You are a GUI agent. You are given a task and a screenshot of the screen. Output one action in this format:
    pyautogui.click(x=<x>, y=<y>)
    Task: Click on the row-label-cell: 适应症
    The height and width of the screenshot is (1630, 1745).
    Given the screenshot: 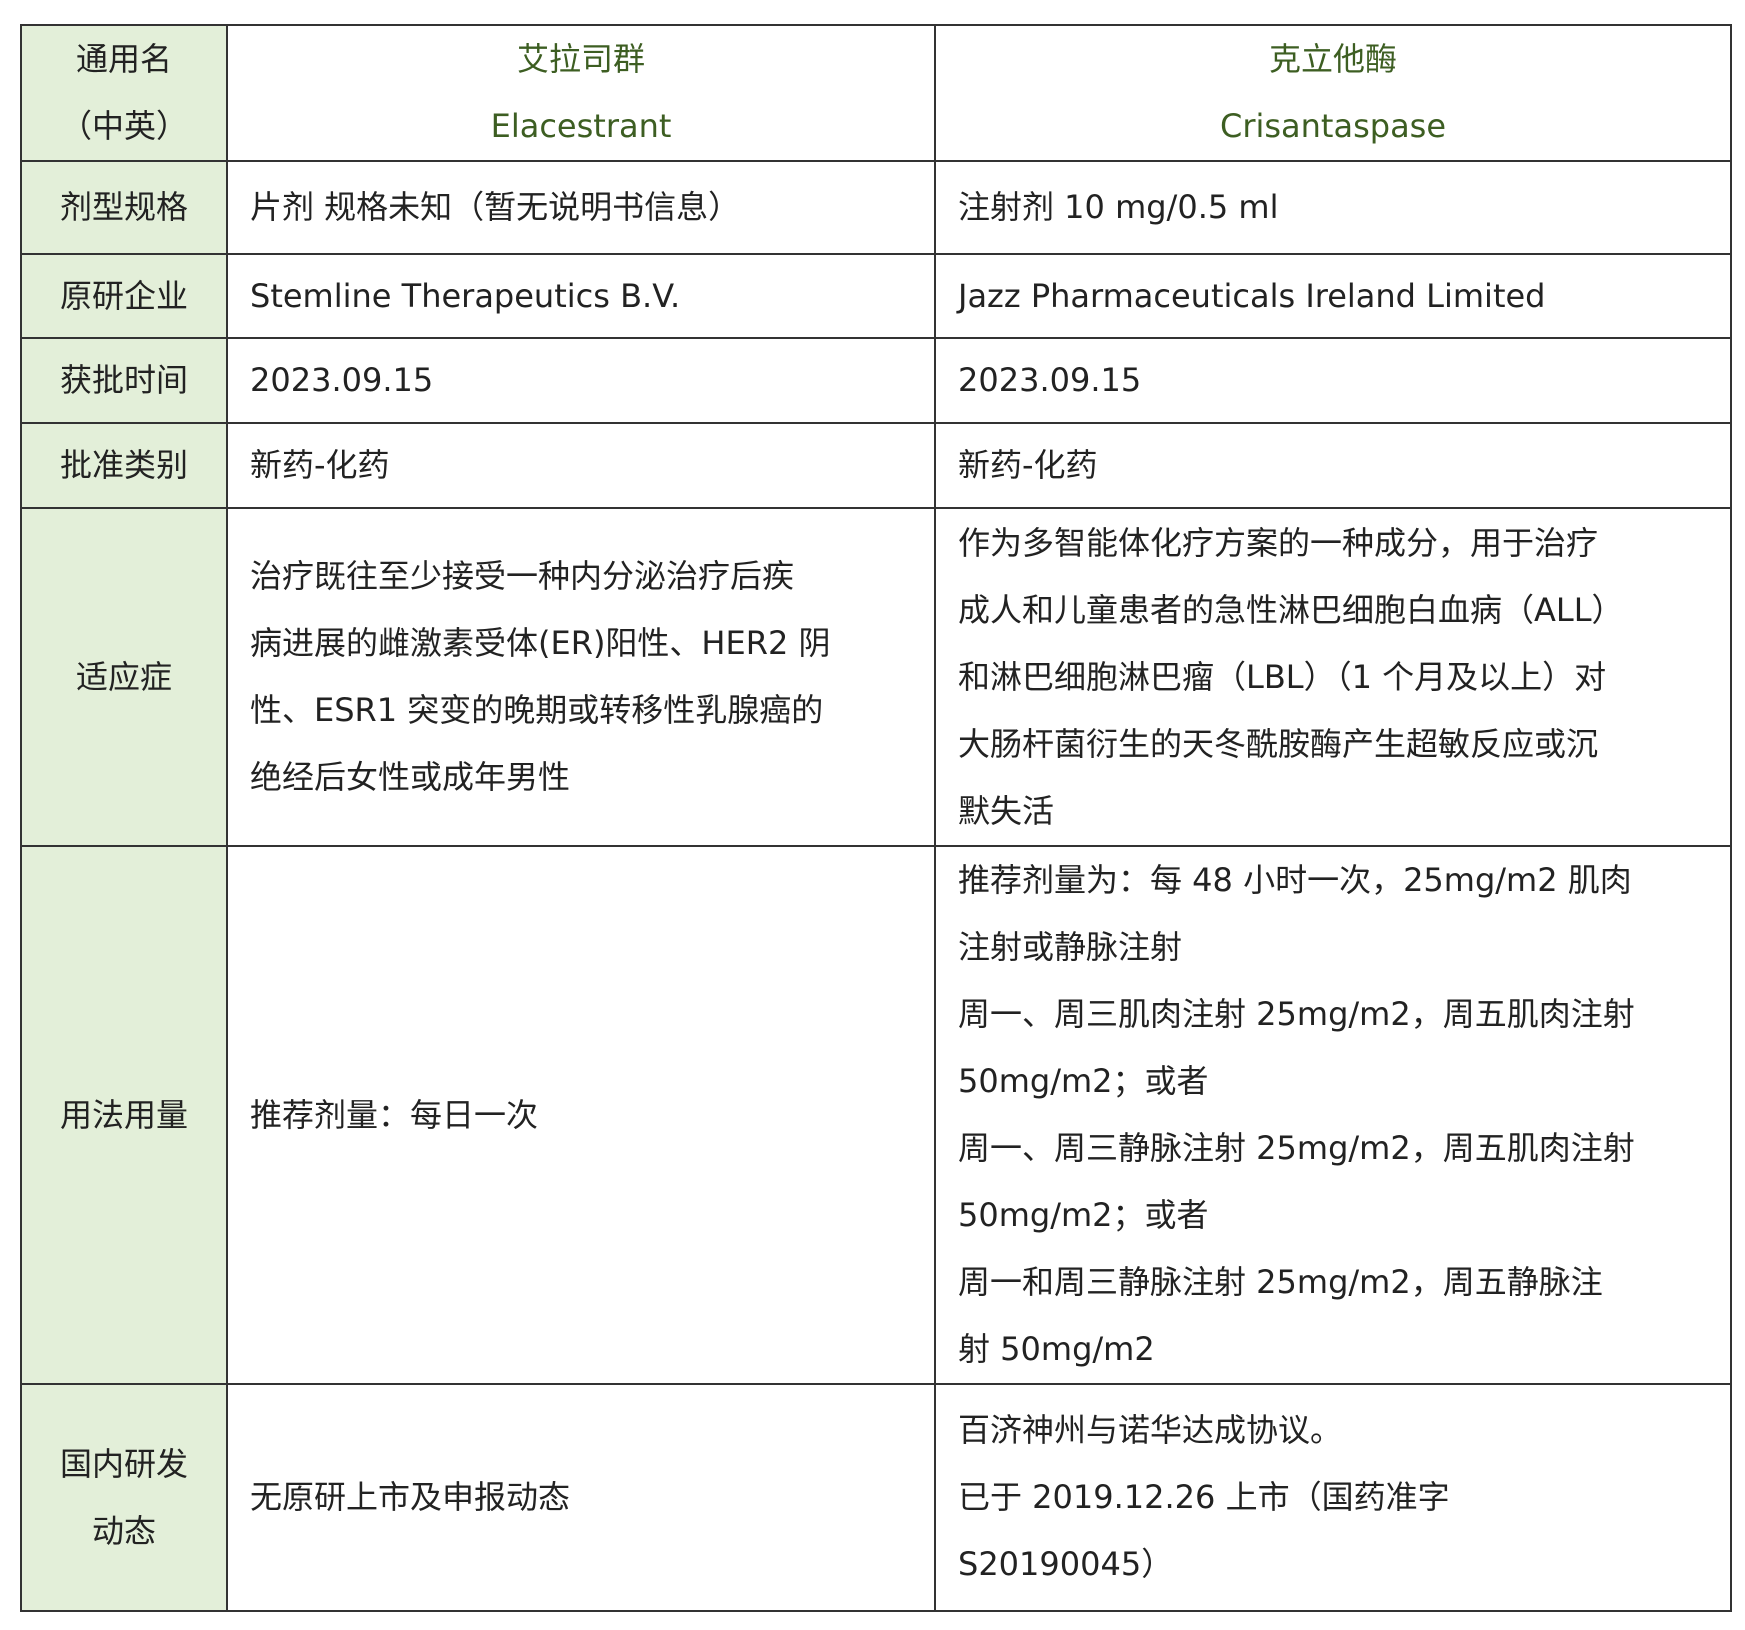 What is the action you would take?
    pyautogui.click(x=124, y=677)
    